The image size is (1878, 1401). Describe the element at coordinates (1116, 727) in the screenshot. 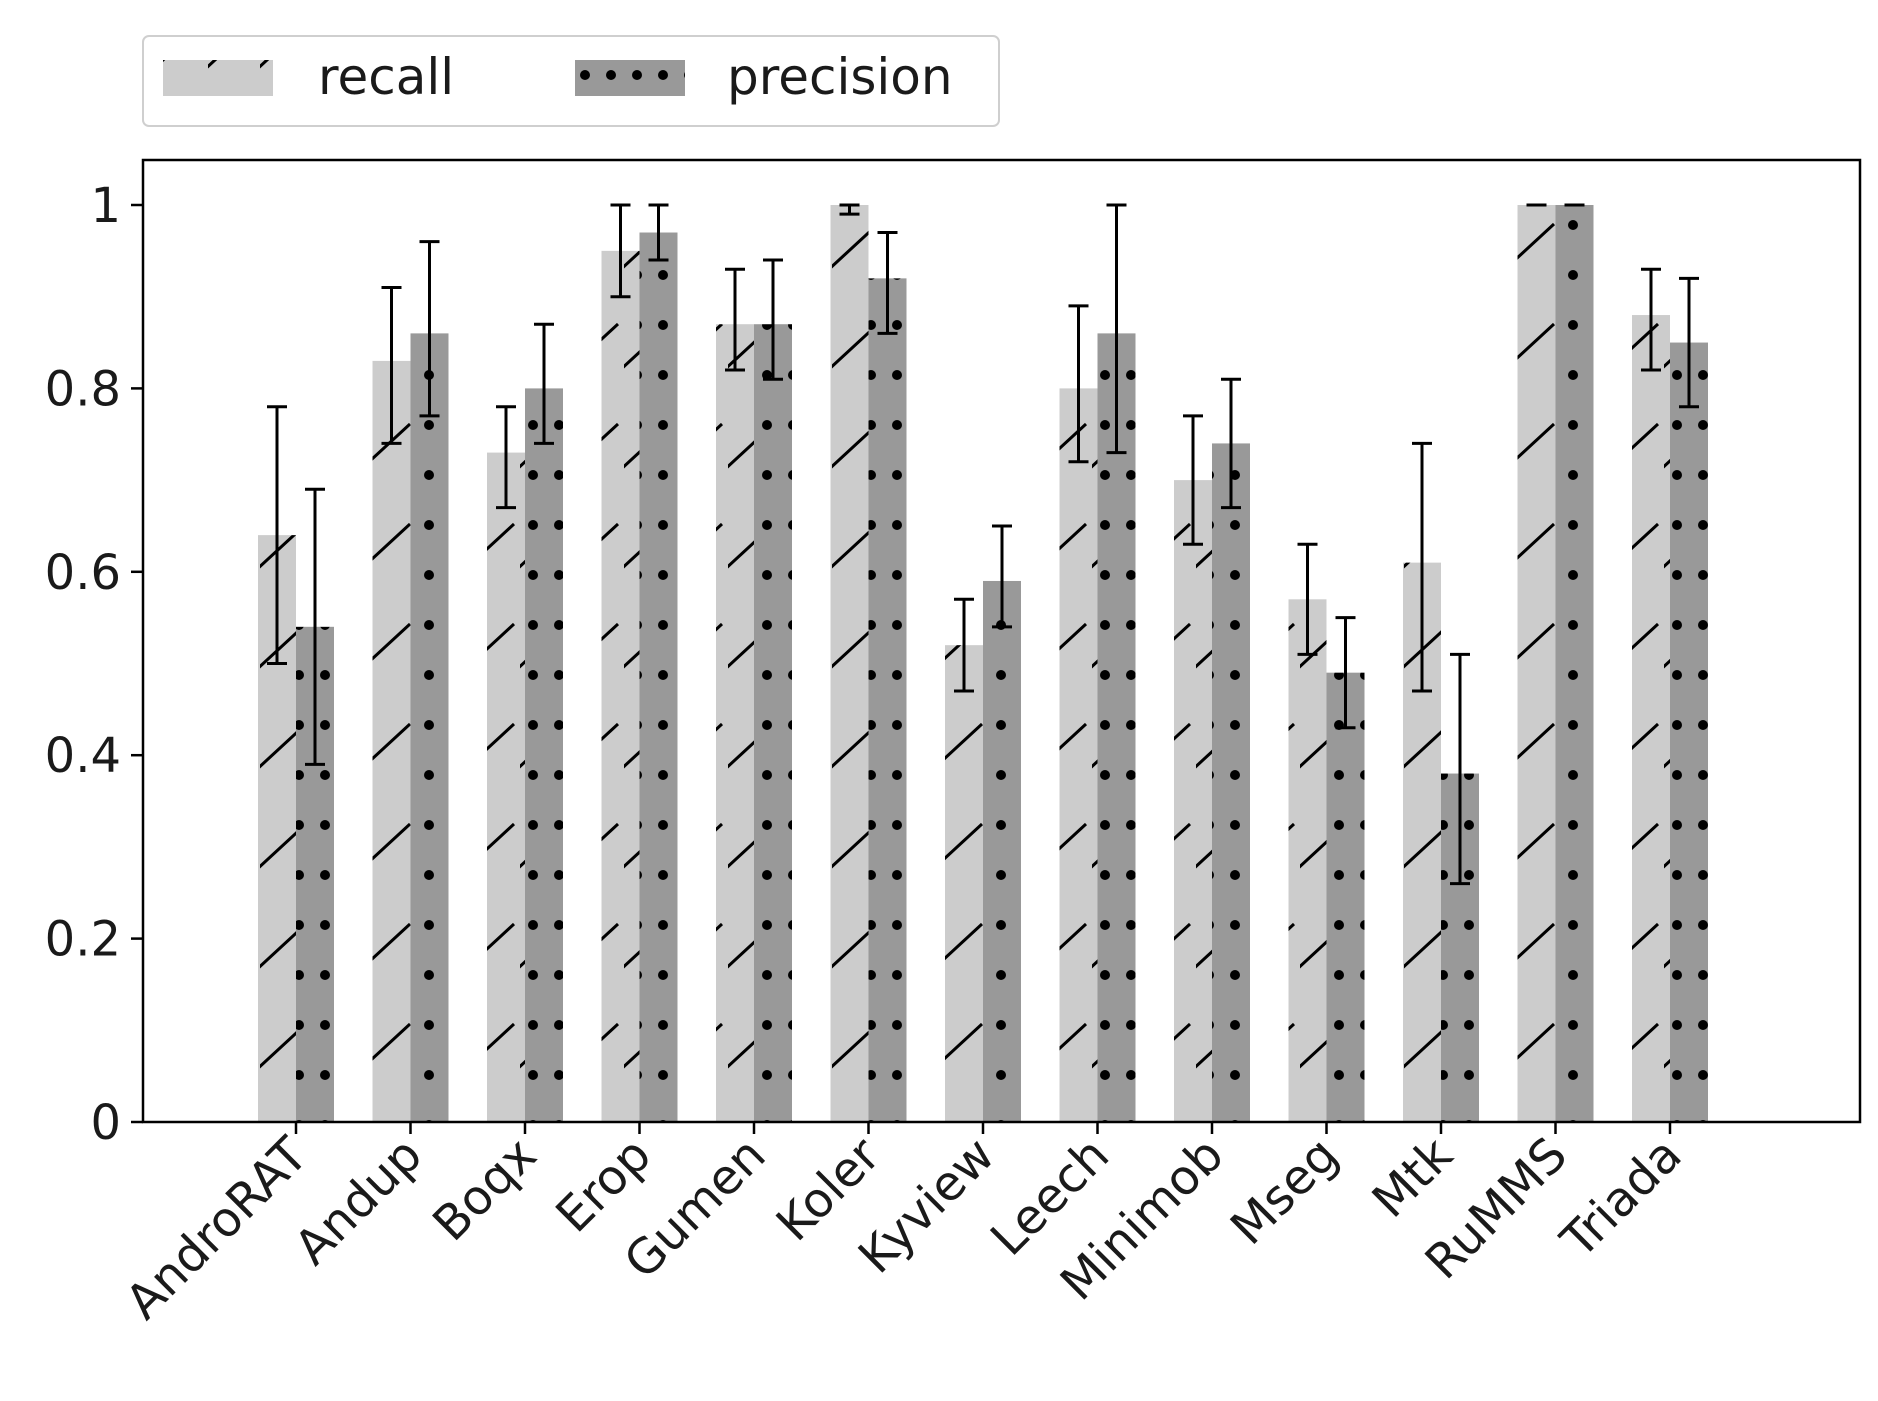

I see `bar-precision-Leech` at that location.